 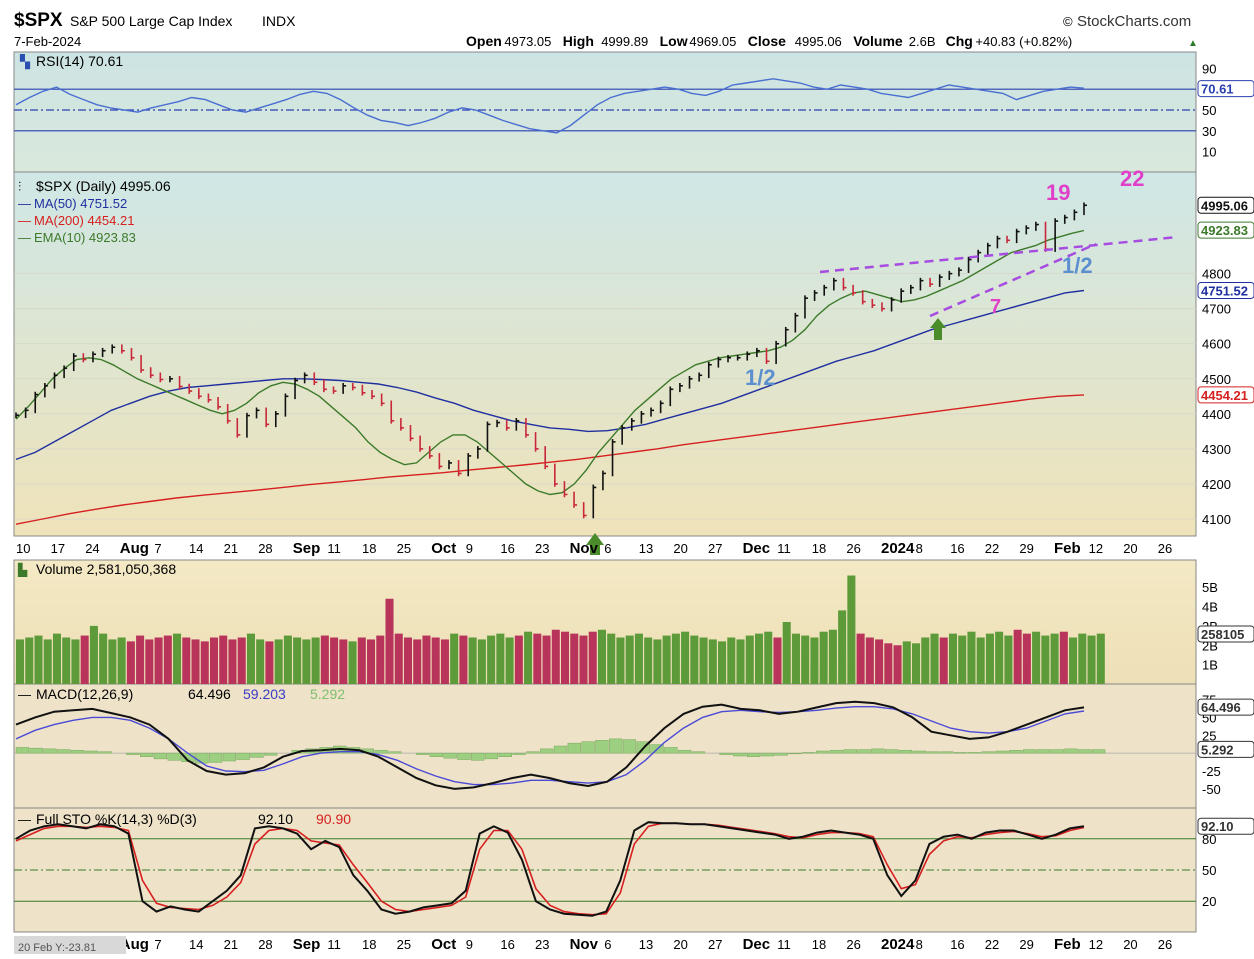 What do you see at coordinates (1225, 749) in the screenshot?
I see `macd-last-value-box` at bounding box center [1225, 749].